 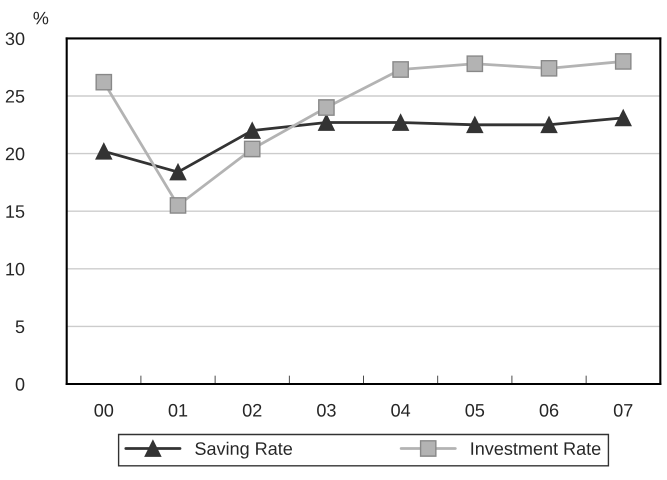 What do you see at coordinates (178, 410) in the screenshot?
I see `x-tick-label: 01` at bounding box center [178, 410].